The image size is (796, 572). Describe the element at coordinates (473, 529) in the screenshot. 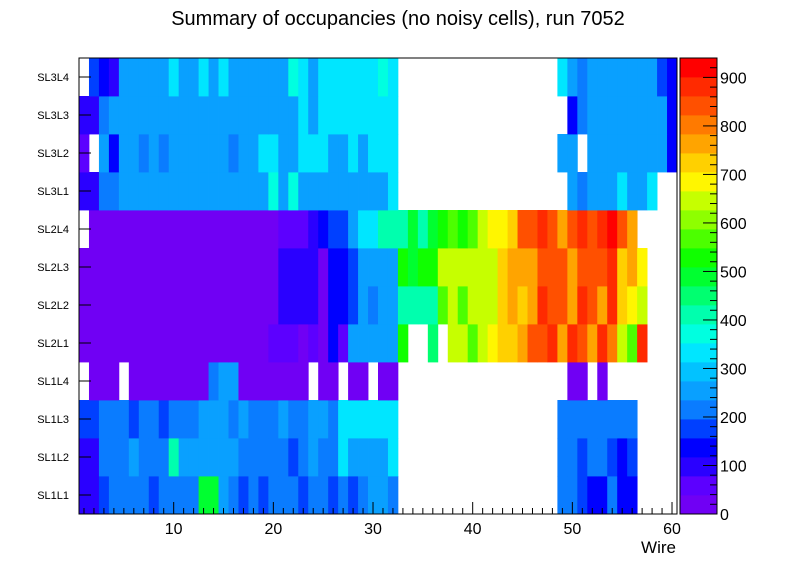

I see `x-tick-label: 40` at that location.